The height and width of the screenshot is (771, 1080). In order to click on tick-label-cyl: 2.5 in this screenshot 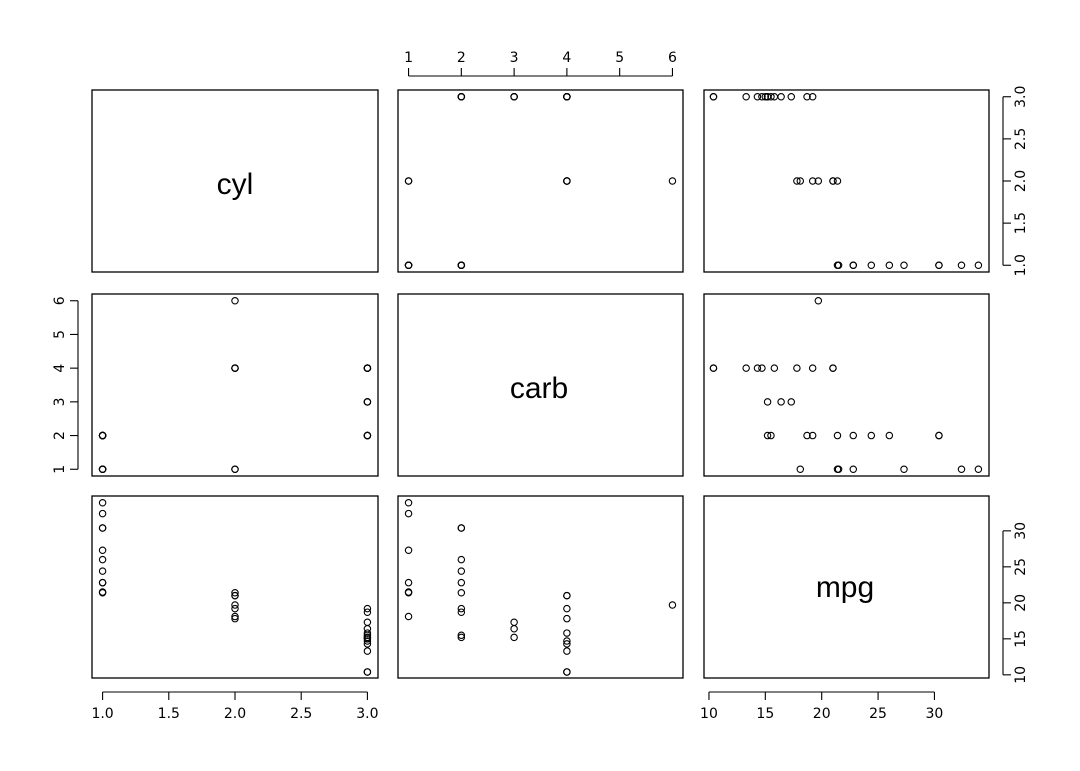, I will do `click(301, 714)`.